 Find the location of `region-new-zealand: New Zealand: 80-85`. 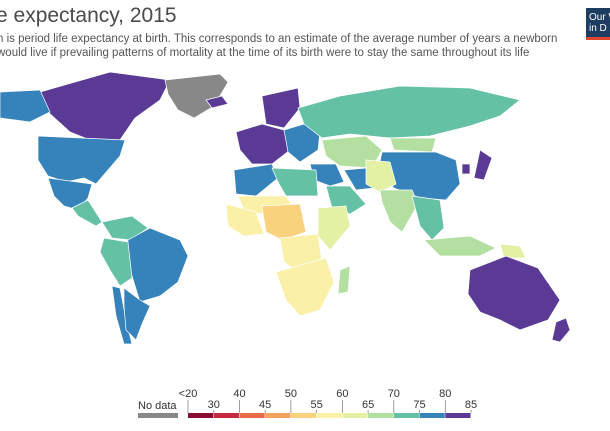

region-new-zealand: New Zealand: 80-85 is located at coordinates (561, 330).